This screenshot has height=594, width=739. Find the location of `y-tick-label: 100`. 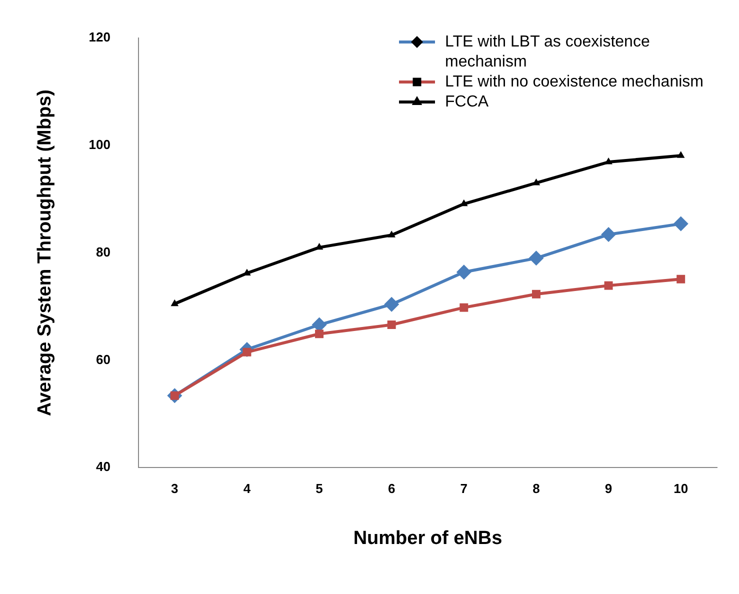

y-tick-label: 100 is located at coordinates (99, 144).